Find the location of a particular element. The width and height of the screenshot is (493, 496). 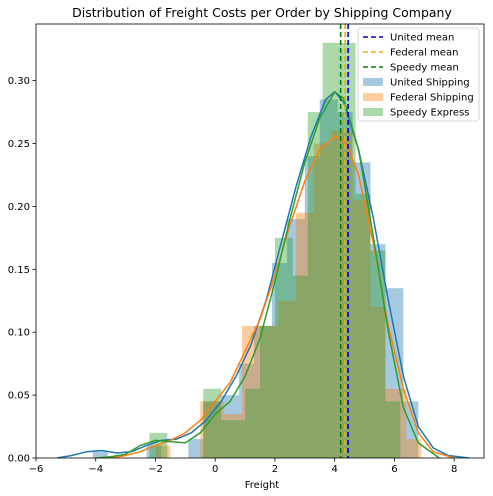

x-tick-label: 6 is located at coordinates (394, 469).